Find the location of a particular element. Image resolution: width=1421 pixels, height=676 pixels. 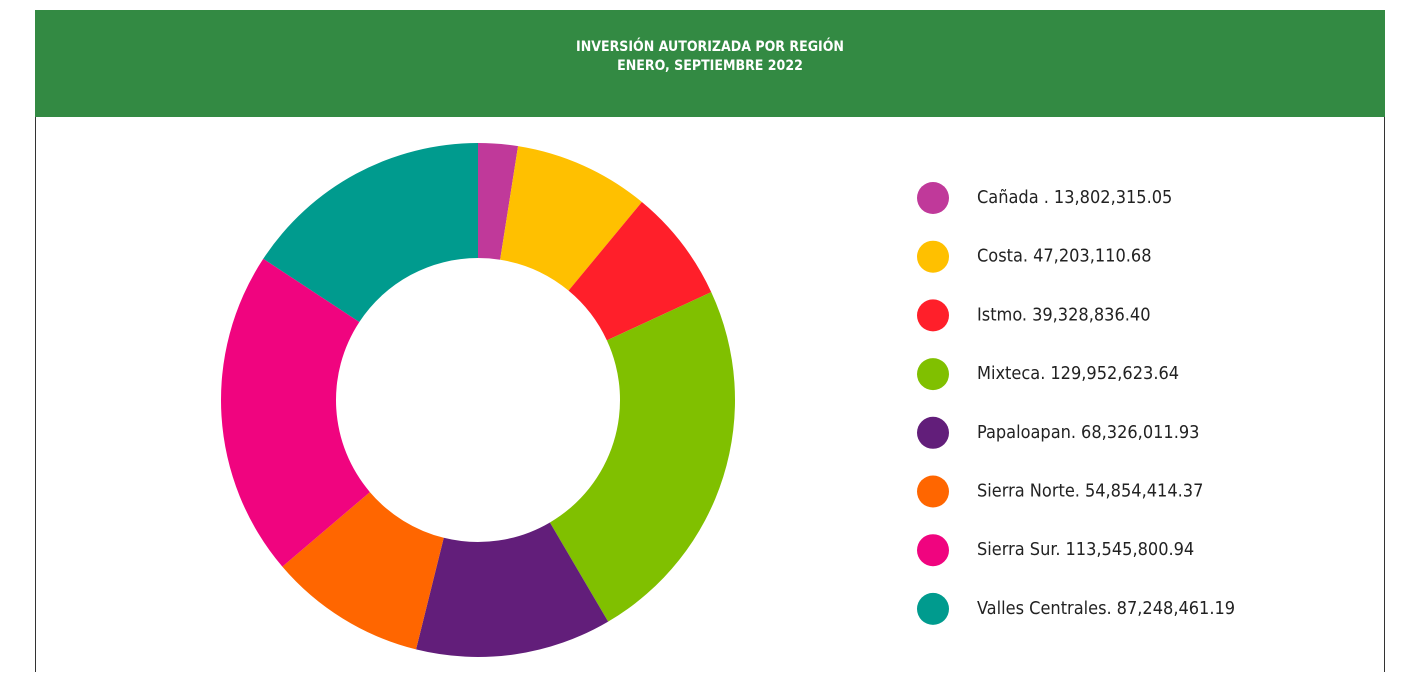

legend-value: 129,952,623.64 is located at coordinates (1114, 373).